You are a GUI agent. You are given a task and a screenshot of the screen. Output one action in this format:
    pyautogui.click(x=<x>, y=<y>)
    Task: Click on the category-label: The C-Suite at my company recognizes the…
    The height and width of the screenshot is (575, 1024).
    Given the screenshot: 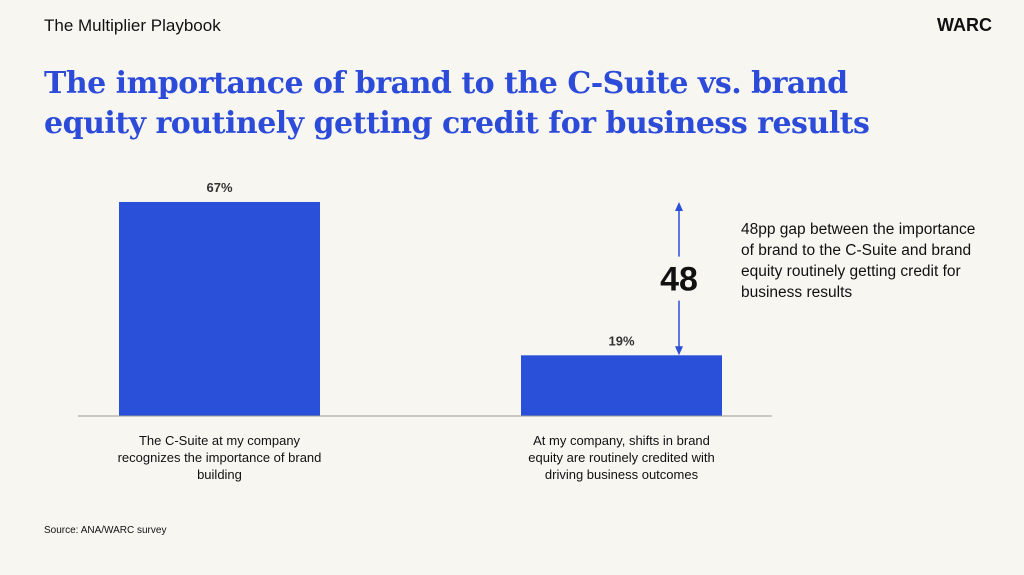 What is the action you would take?
    pyautogui.click(x=219, y=457)
    